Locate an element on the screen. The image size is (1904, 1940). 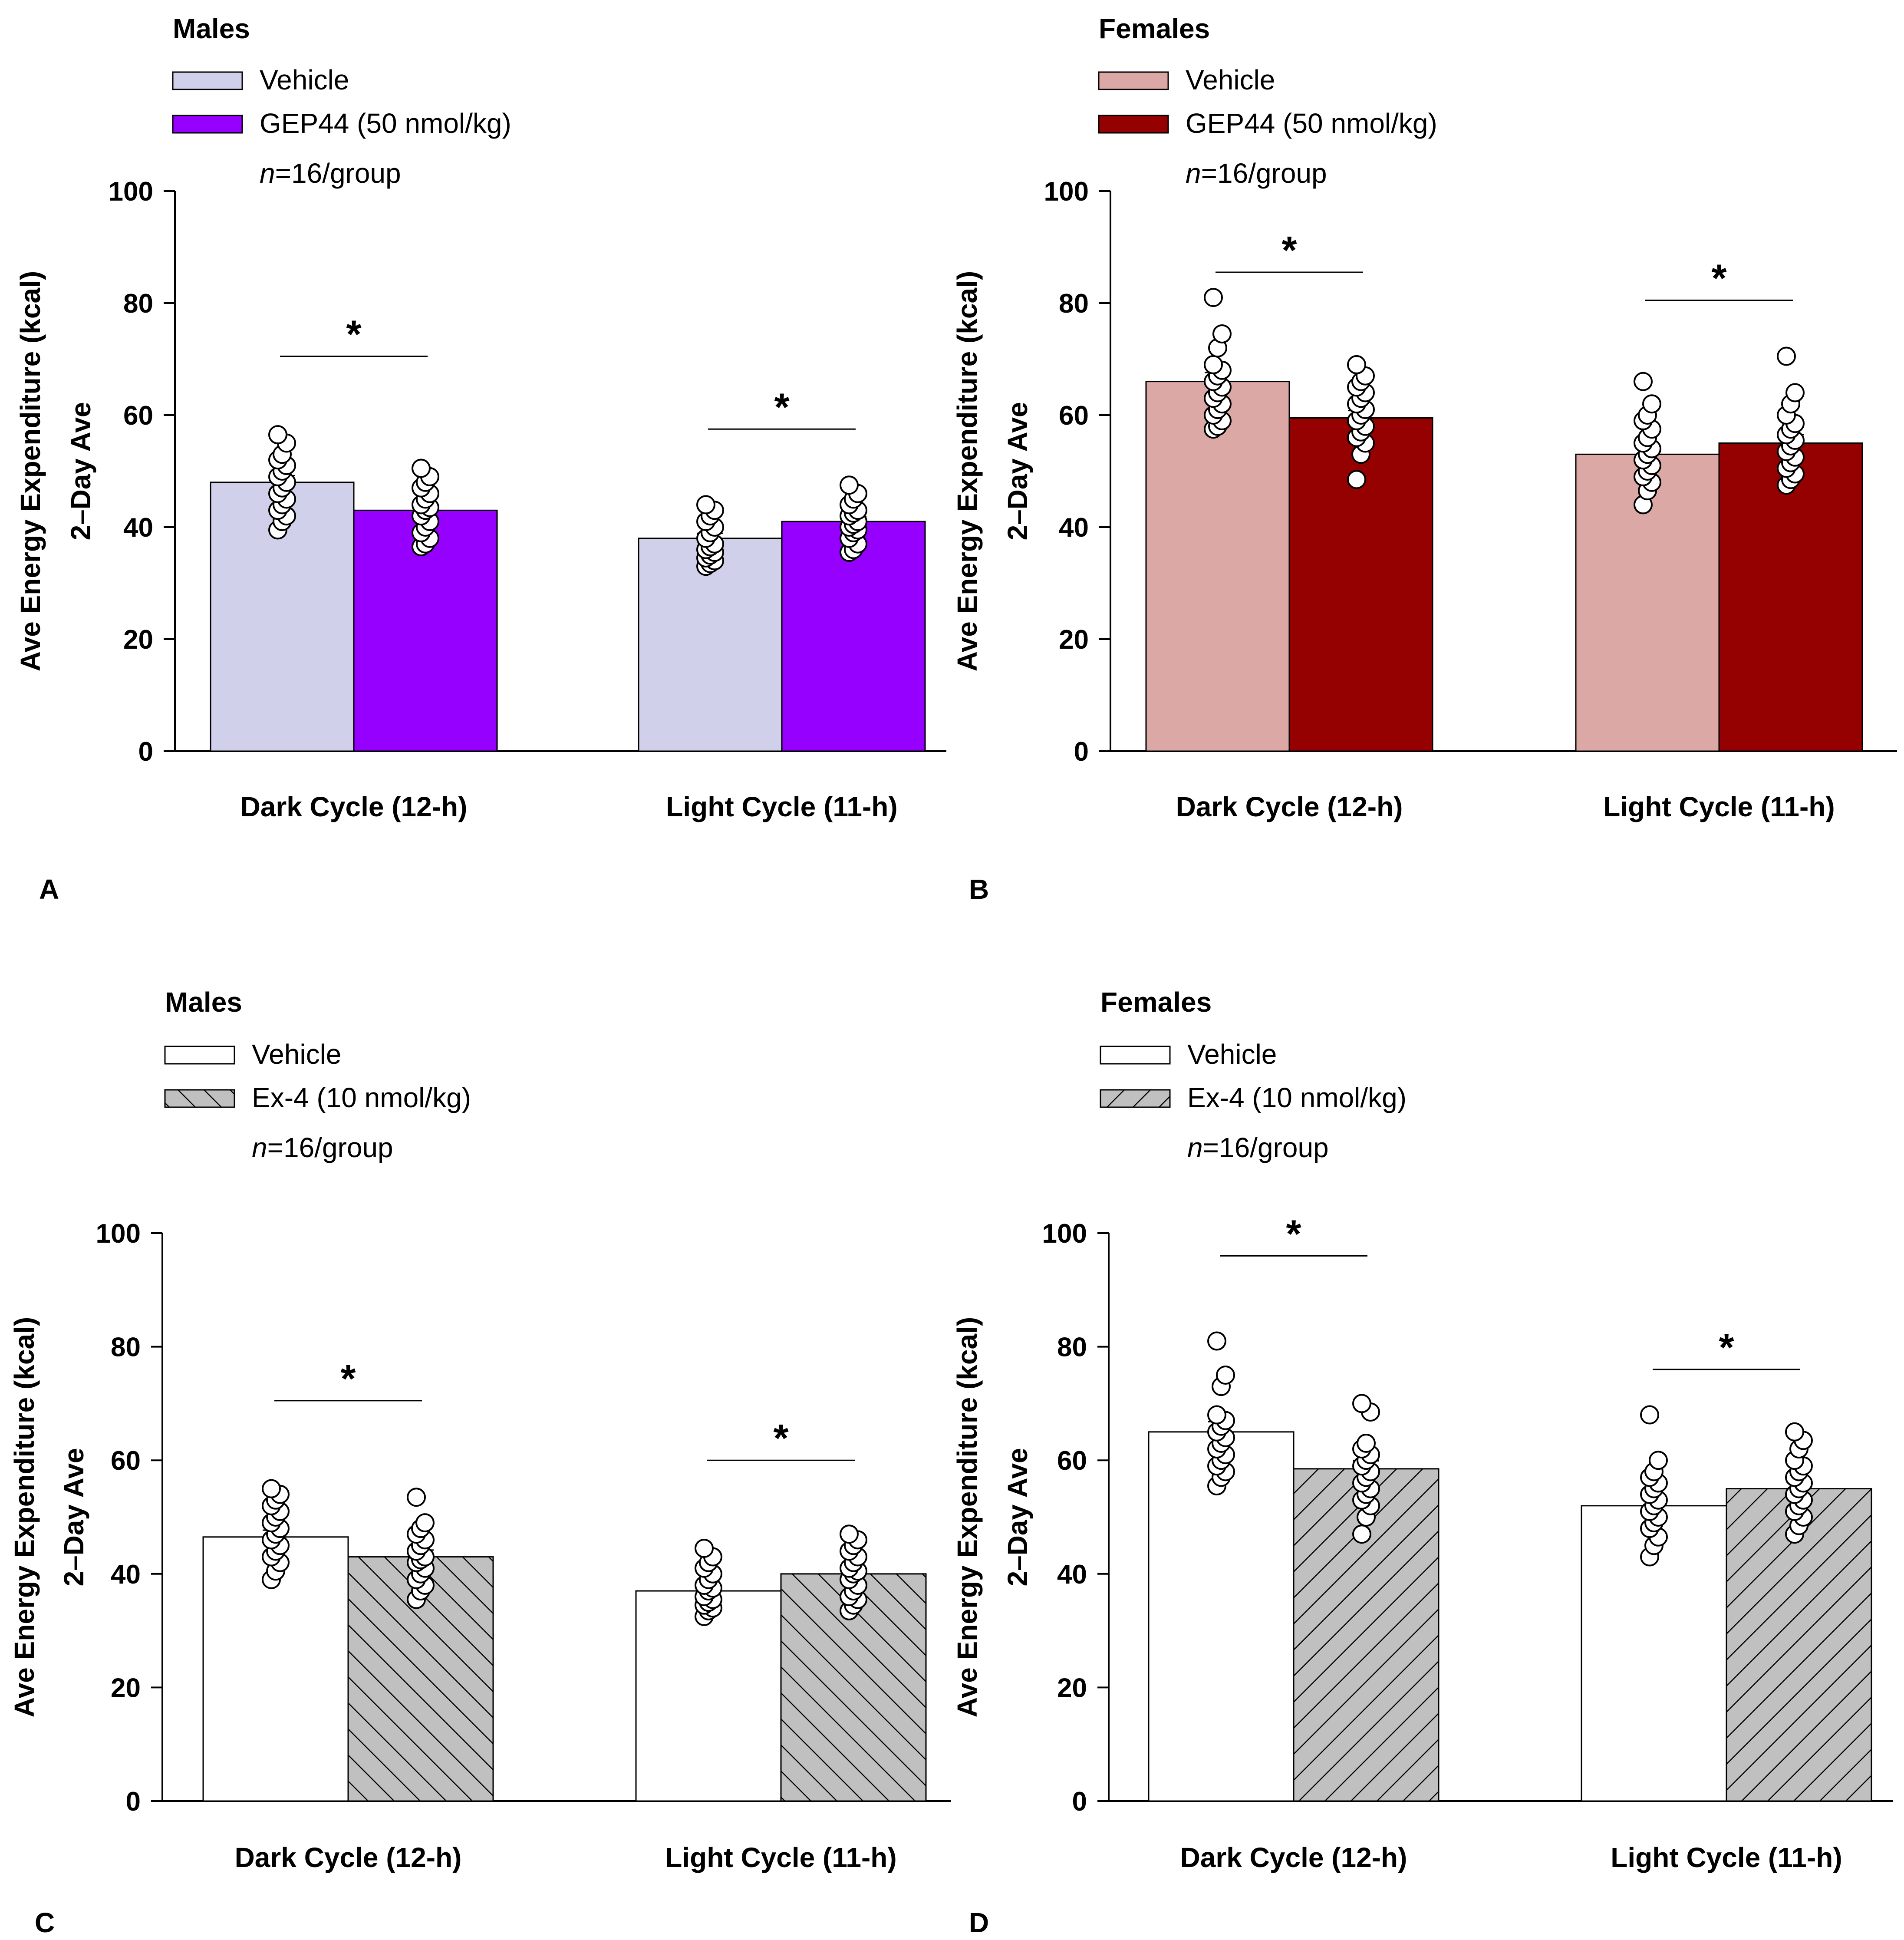
panel-title: Males is located at coordinates (211, 28).